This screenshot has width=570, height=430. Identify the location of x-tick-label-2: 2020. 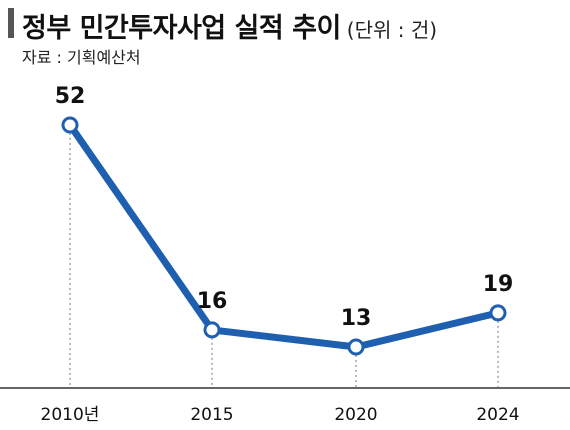
(355, 415).